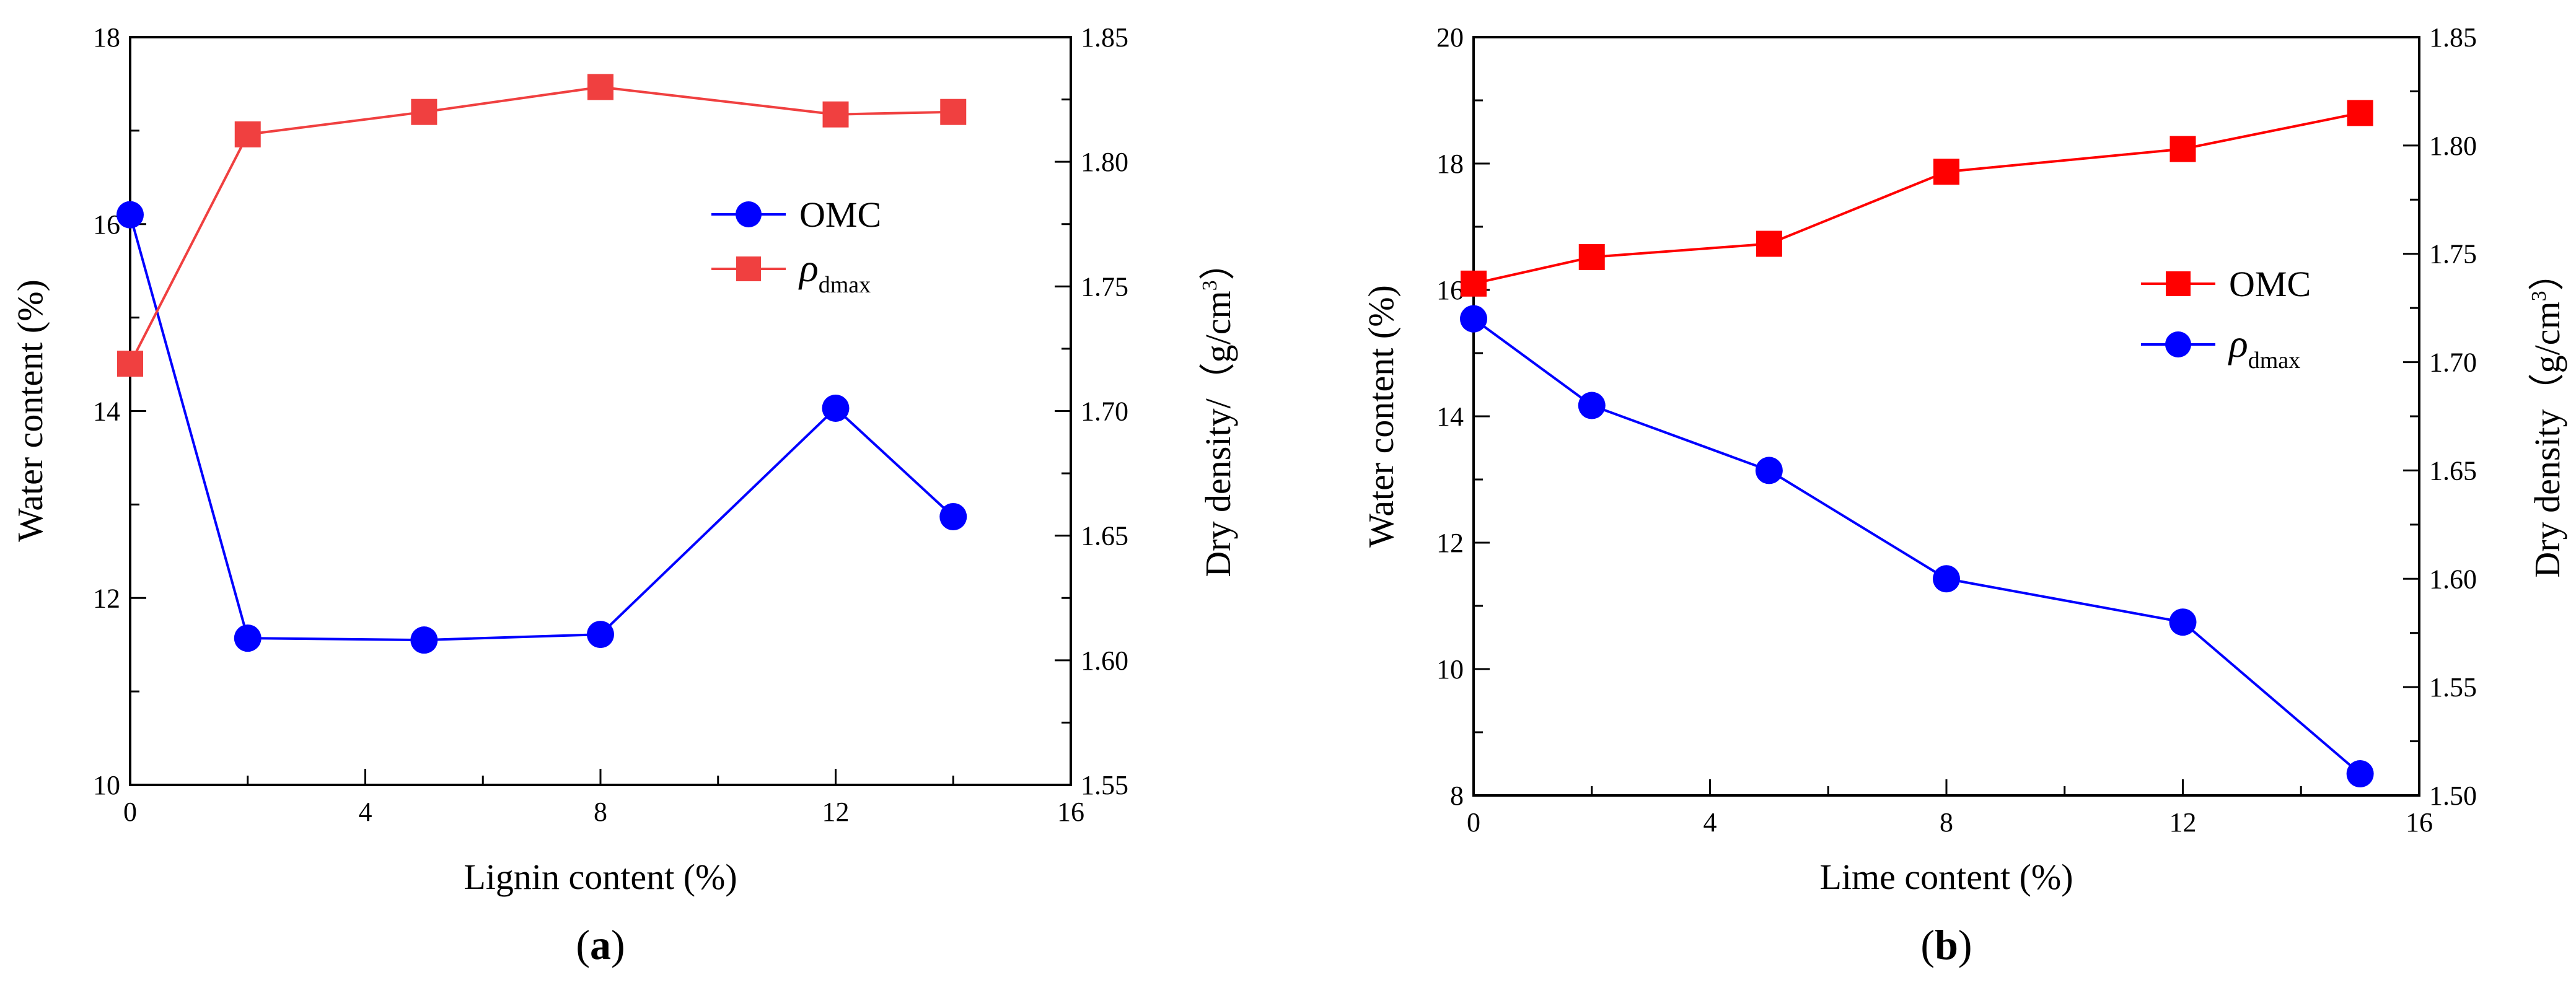  I want to click on panel-a-y2-title-sup: 3, so click(1210, 285).